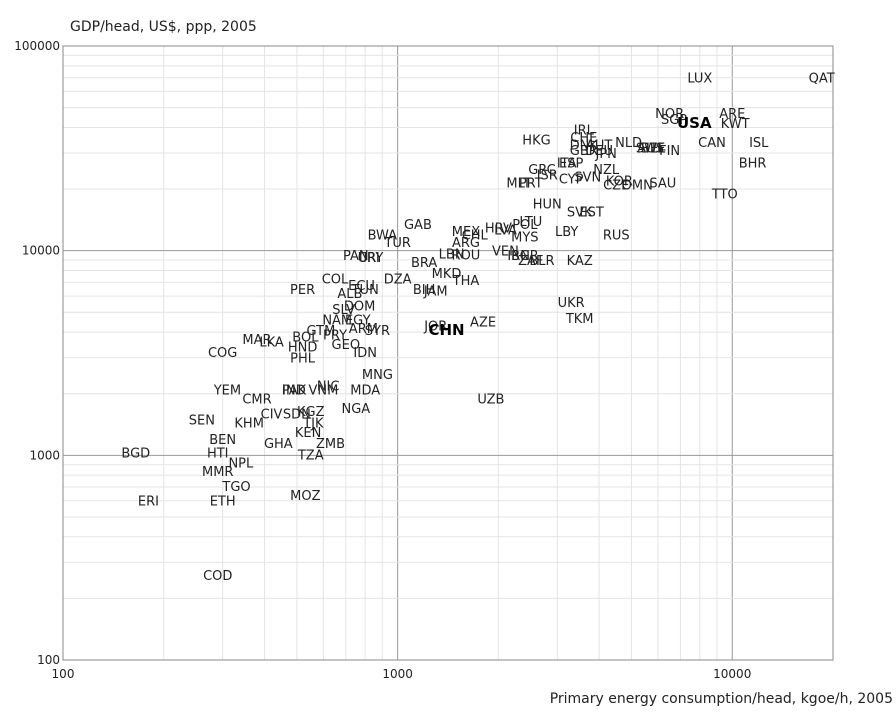 The height and width of the screenshot is (717, 896). What do you see at coordinates (591, 213) in the screenshot?
I see `data-point-label: EST` at bounding box center [591, 213].